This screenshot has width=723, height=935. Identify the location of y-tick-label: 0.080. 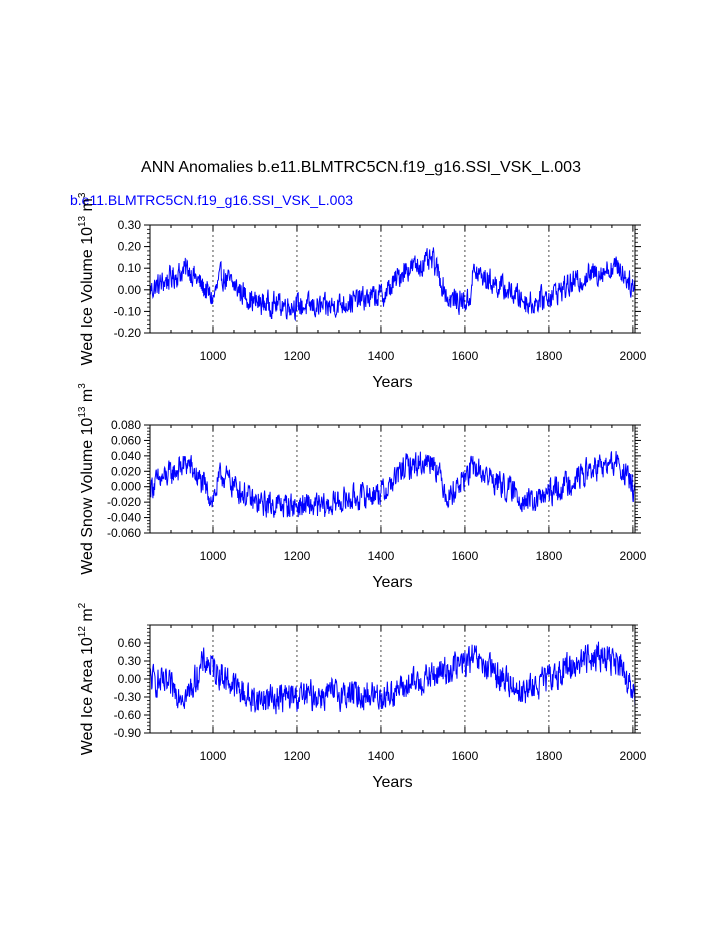
(126, 425).